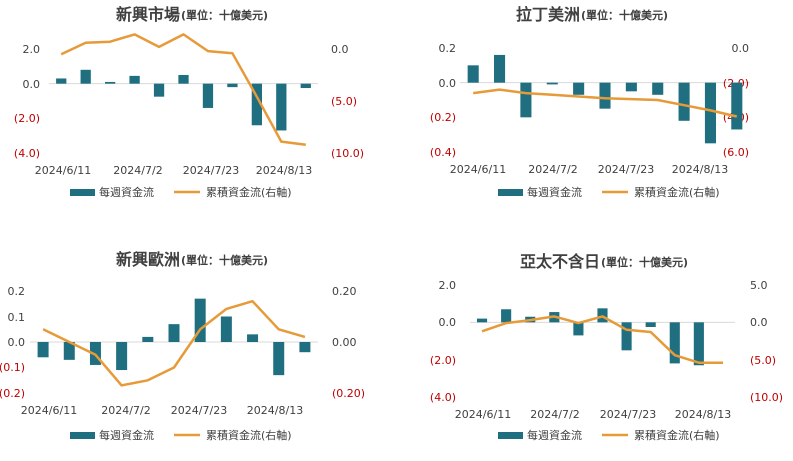  Describe the element at coordinates (344, 291) in the screenshot. I see `right-tick-label: 0.20` at that location.